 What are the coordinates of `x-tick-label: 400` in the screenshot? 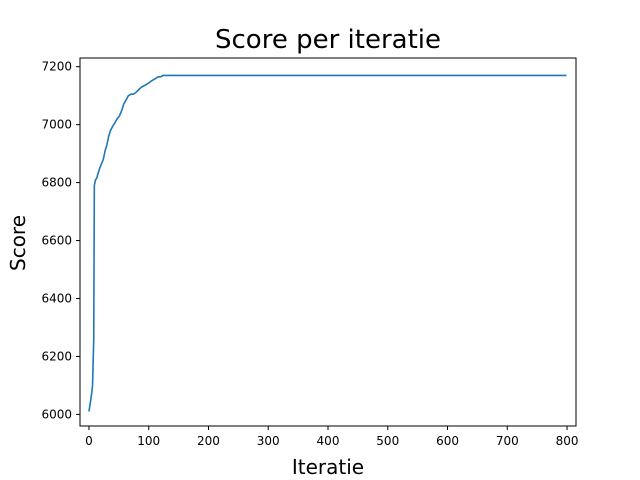 It's located at (328, 441).